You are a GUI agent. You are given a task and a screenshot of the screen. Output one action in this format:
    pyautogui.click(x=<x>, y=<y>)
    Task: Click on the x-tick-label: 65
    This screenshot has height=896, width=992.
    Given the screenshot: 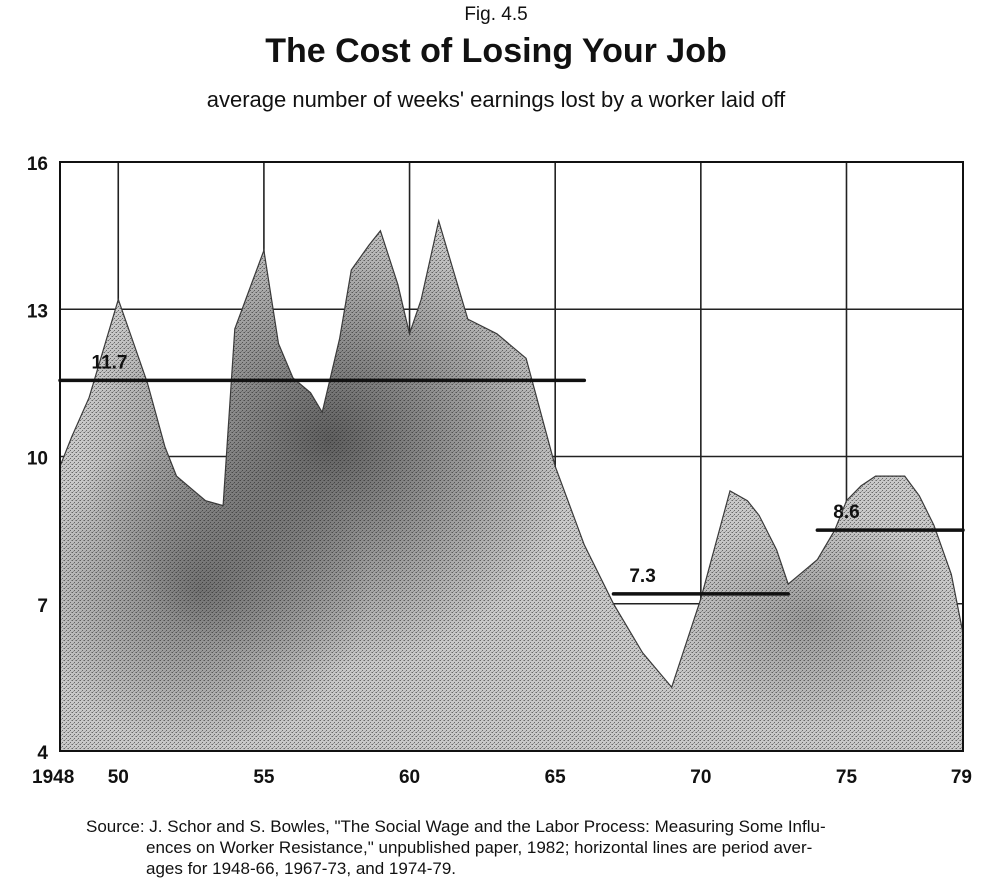 What is the action you would take?
    pyautogui.click(x=556, y=777)
    